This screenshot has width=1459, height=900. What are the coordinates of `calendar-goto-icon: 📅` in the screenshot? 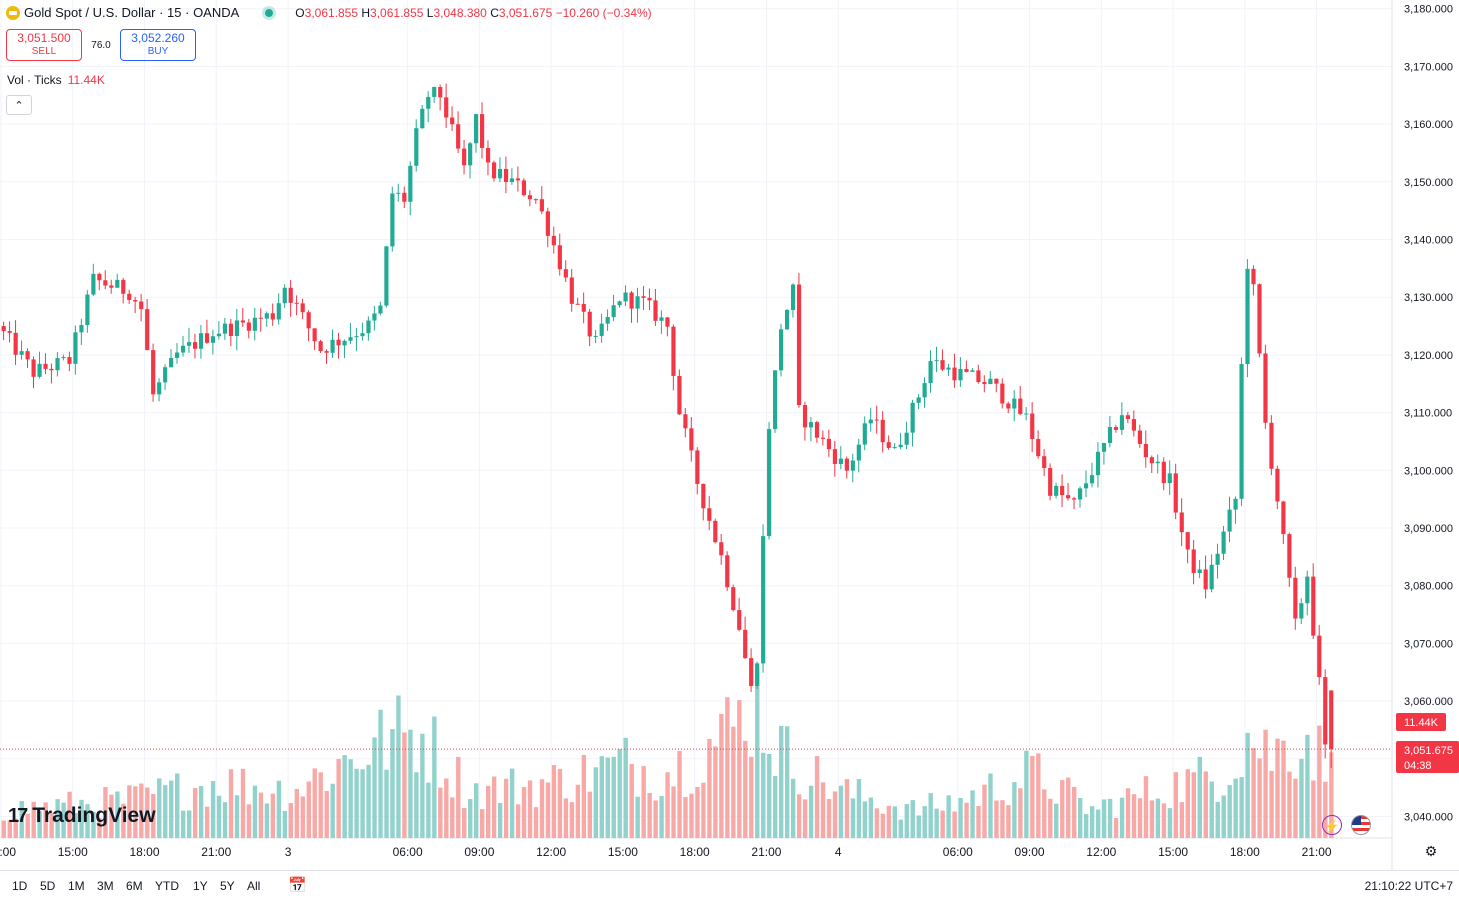 It's located at (297, 885).